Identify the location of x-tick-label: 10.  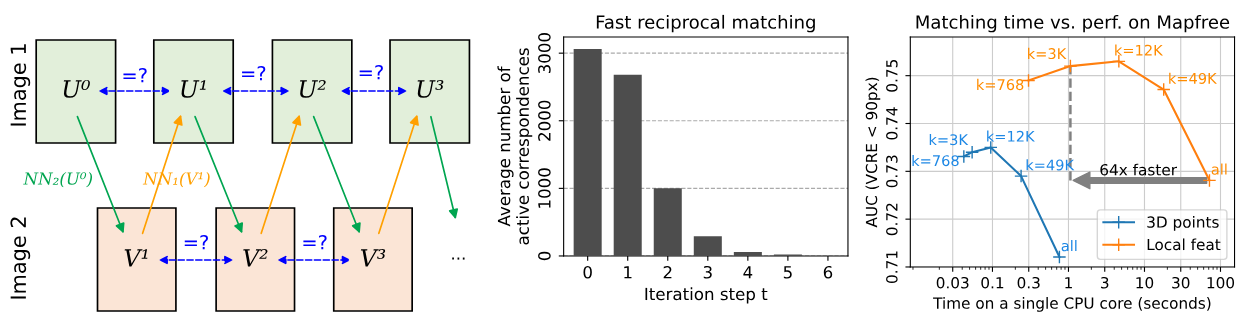
(1145, 282).